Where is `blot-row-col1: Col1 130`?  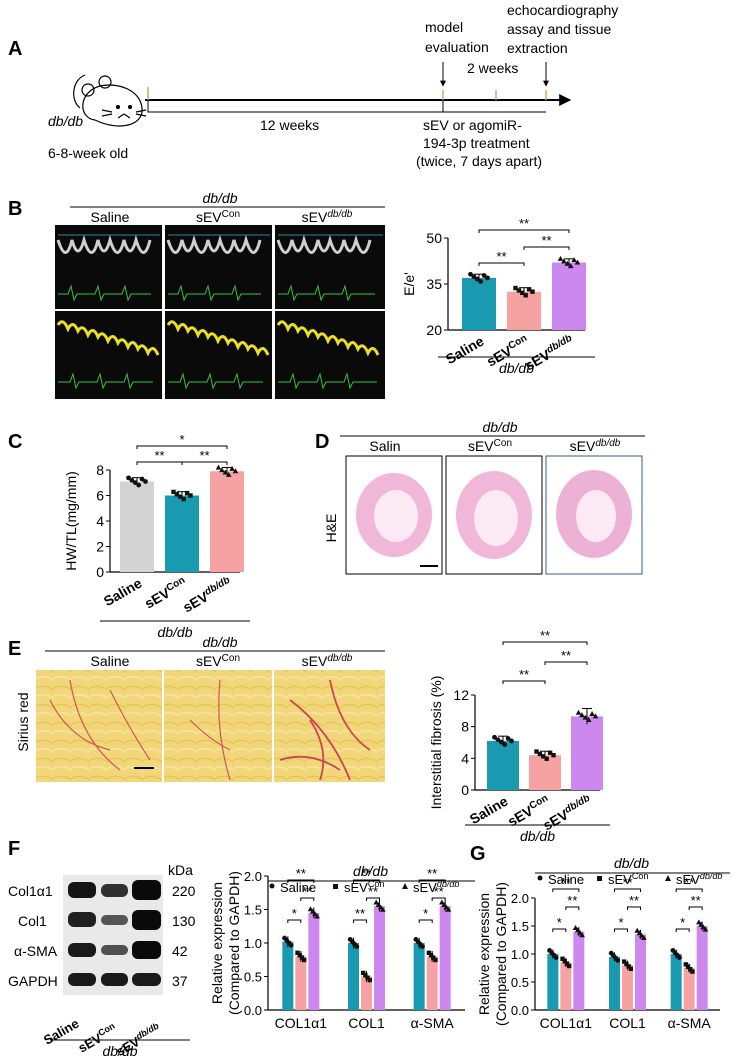
blot-row-col1: Col1 130 is located at coordinates (107, 920).